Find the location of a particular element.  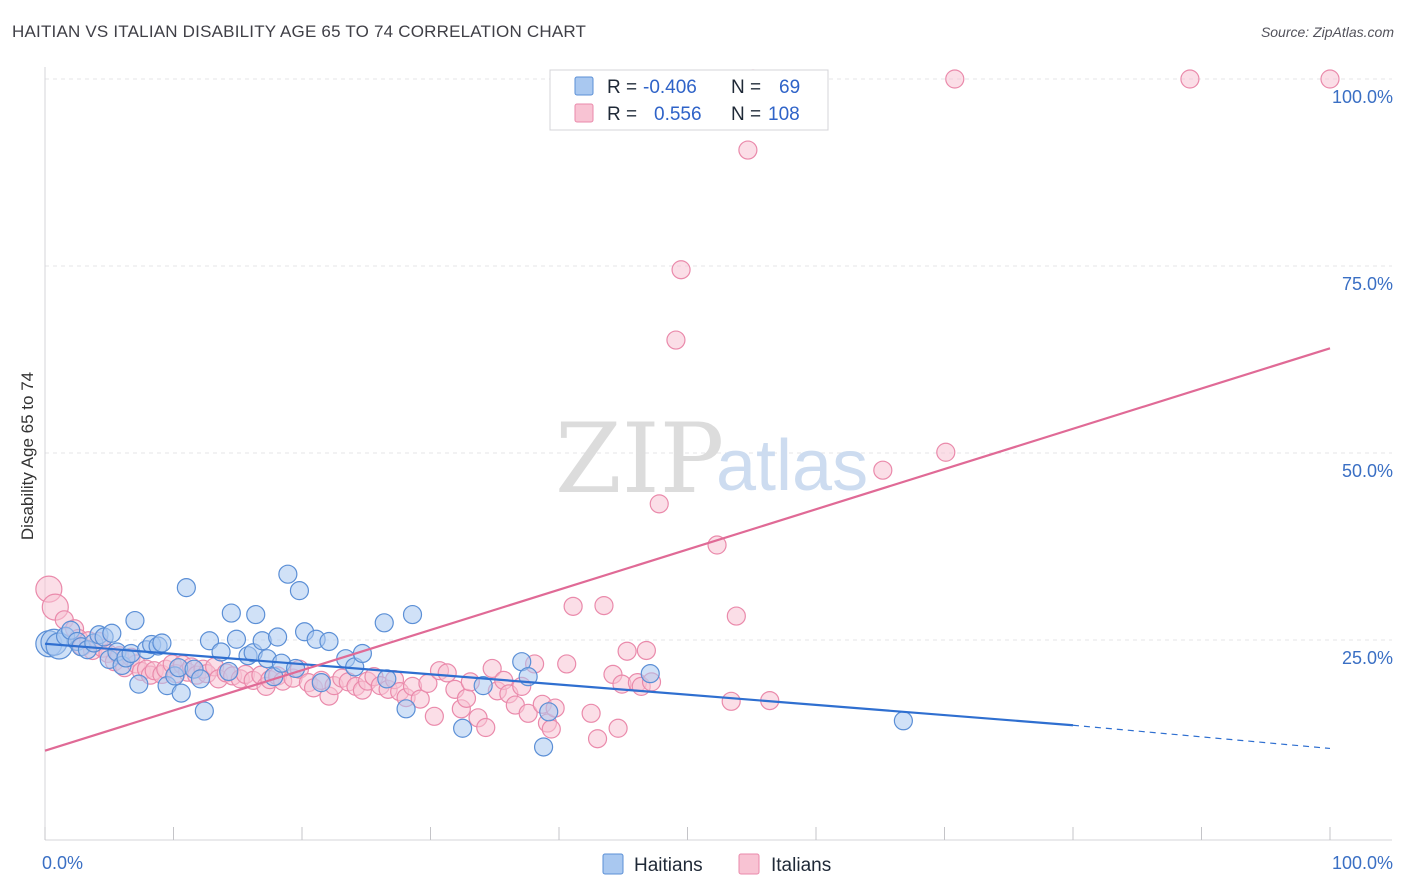

haitians-trend-line is located at coordinates (559, 684).